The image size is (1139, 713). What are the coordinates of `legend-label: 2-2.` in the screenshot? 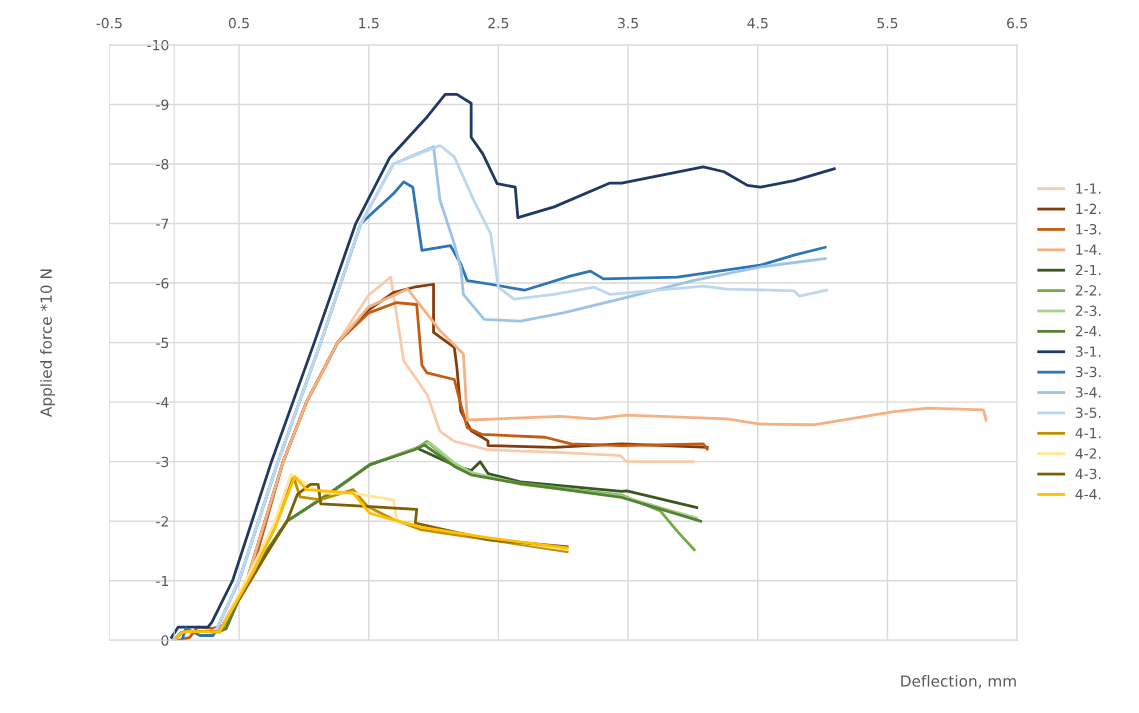 It's located at (1088, 290).